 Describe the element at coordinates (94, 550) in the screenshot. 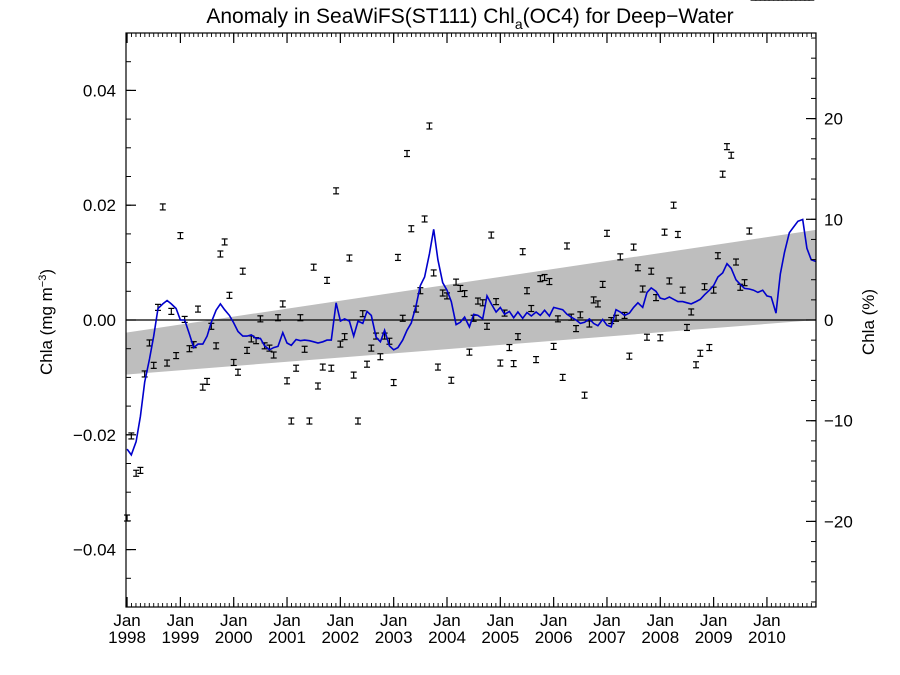

I see `y-left-tick-label: −0.04` at that location.